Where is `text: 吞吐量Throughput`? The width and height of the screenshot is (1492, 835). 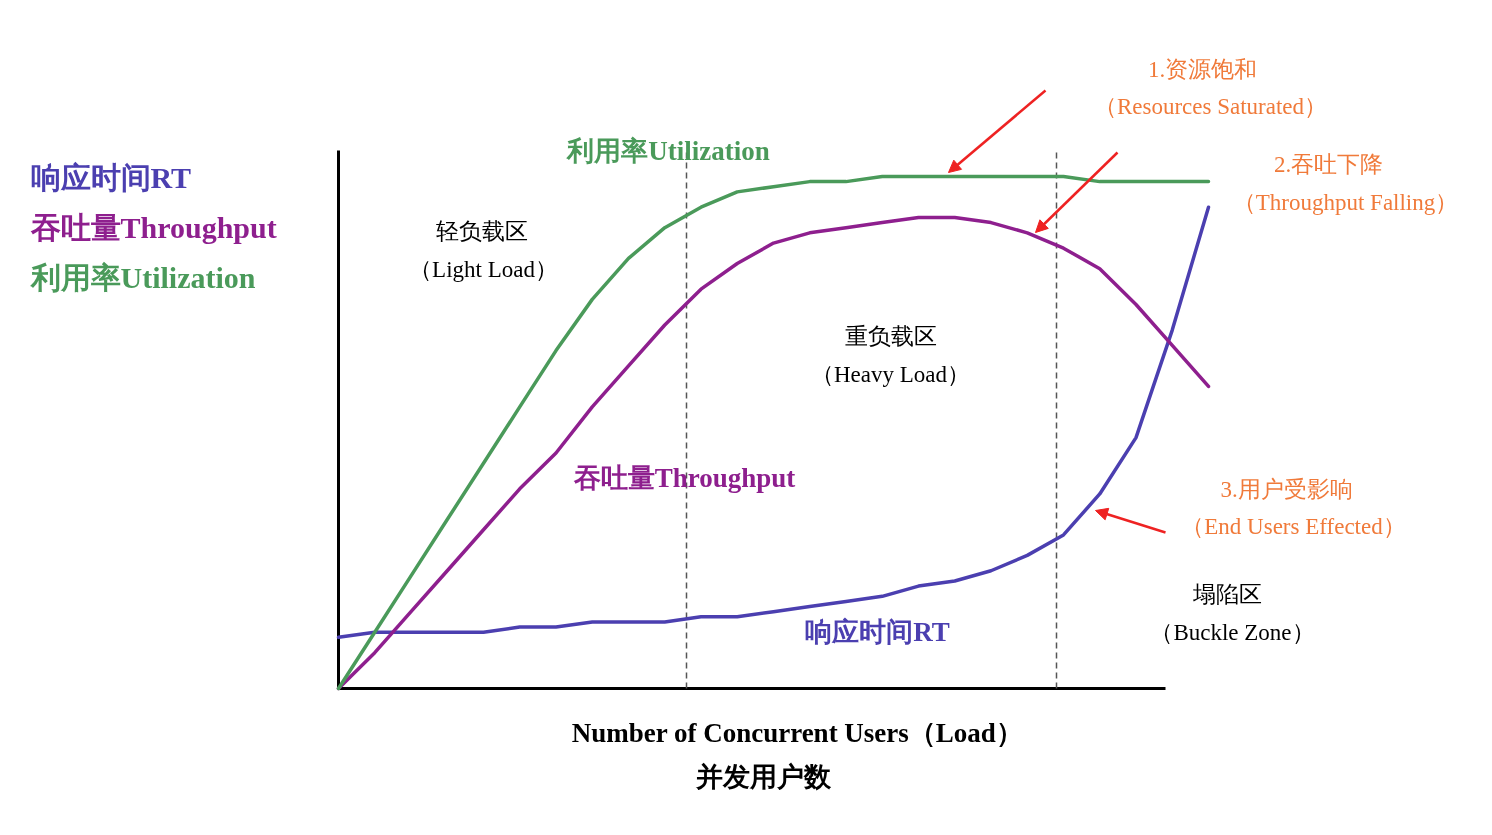
text: 吞吐量Throughput is located at coordinates (153, 227).